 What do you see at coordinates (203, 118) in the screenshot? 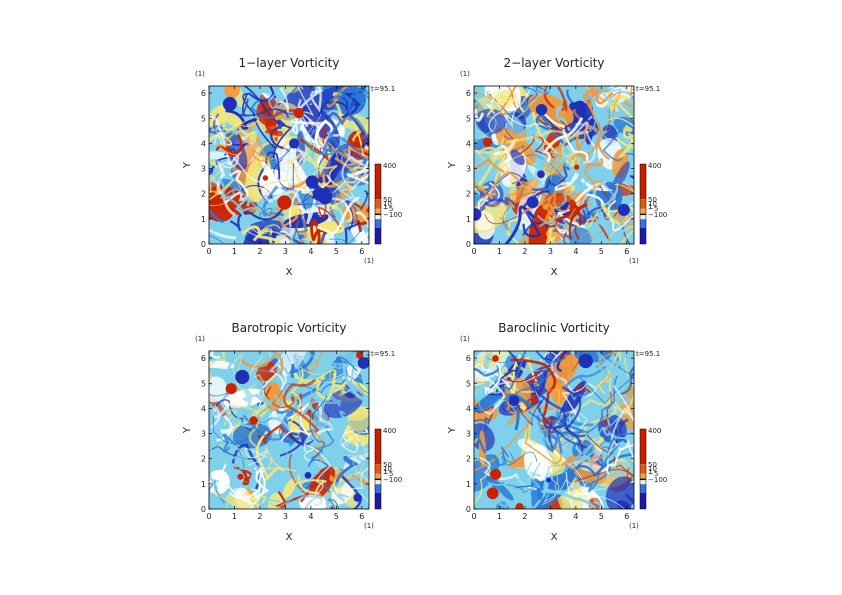
I see `y-tick-label: 5` at bounding box center [203, 118].